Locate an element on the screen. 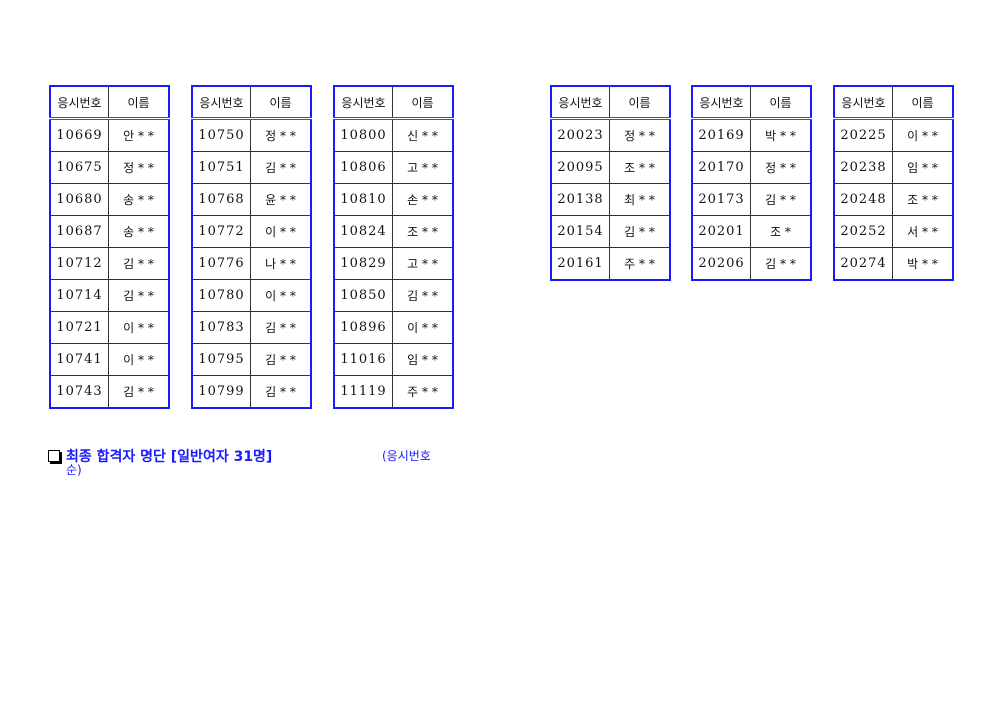  table-row: 10772 이 * * is located at coordinates (251, 231).